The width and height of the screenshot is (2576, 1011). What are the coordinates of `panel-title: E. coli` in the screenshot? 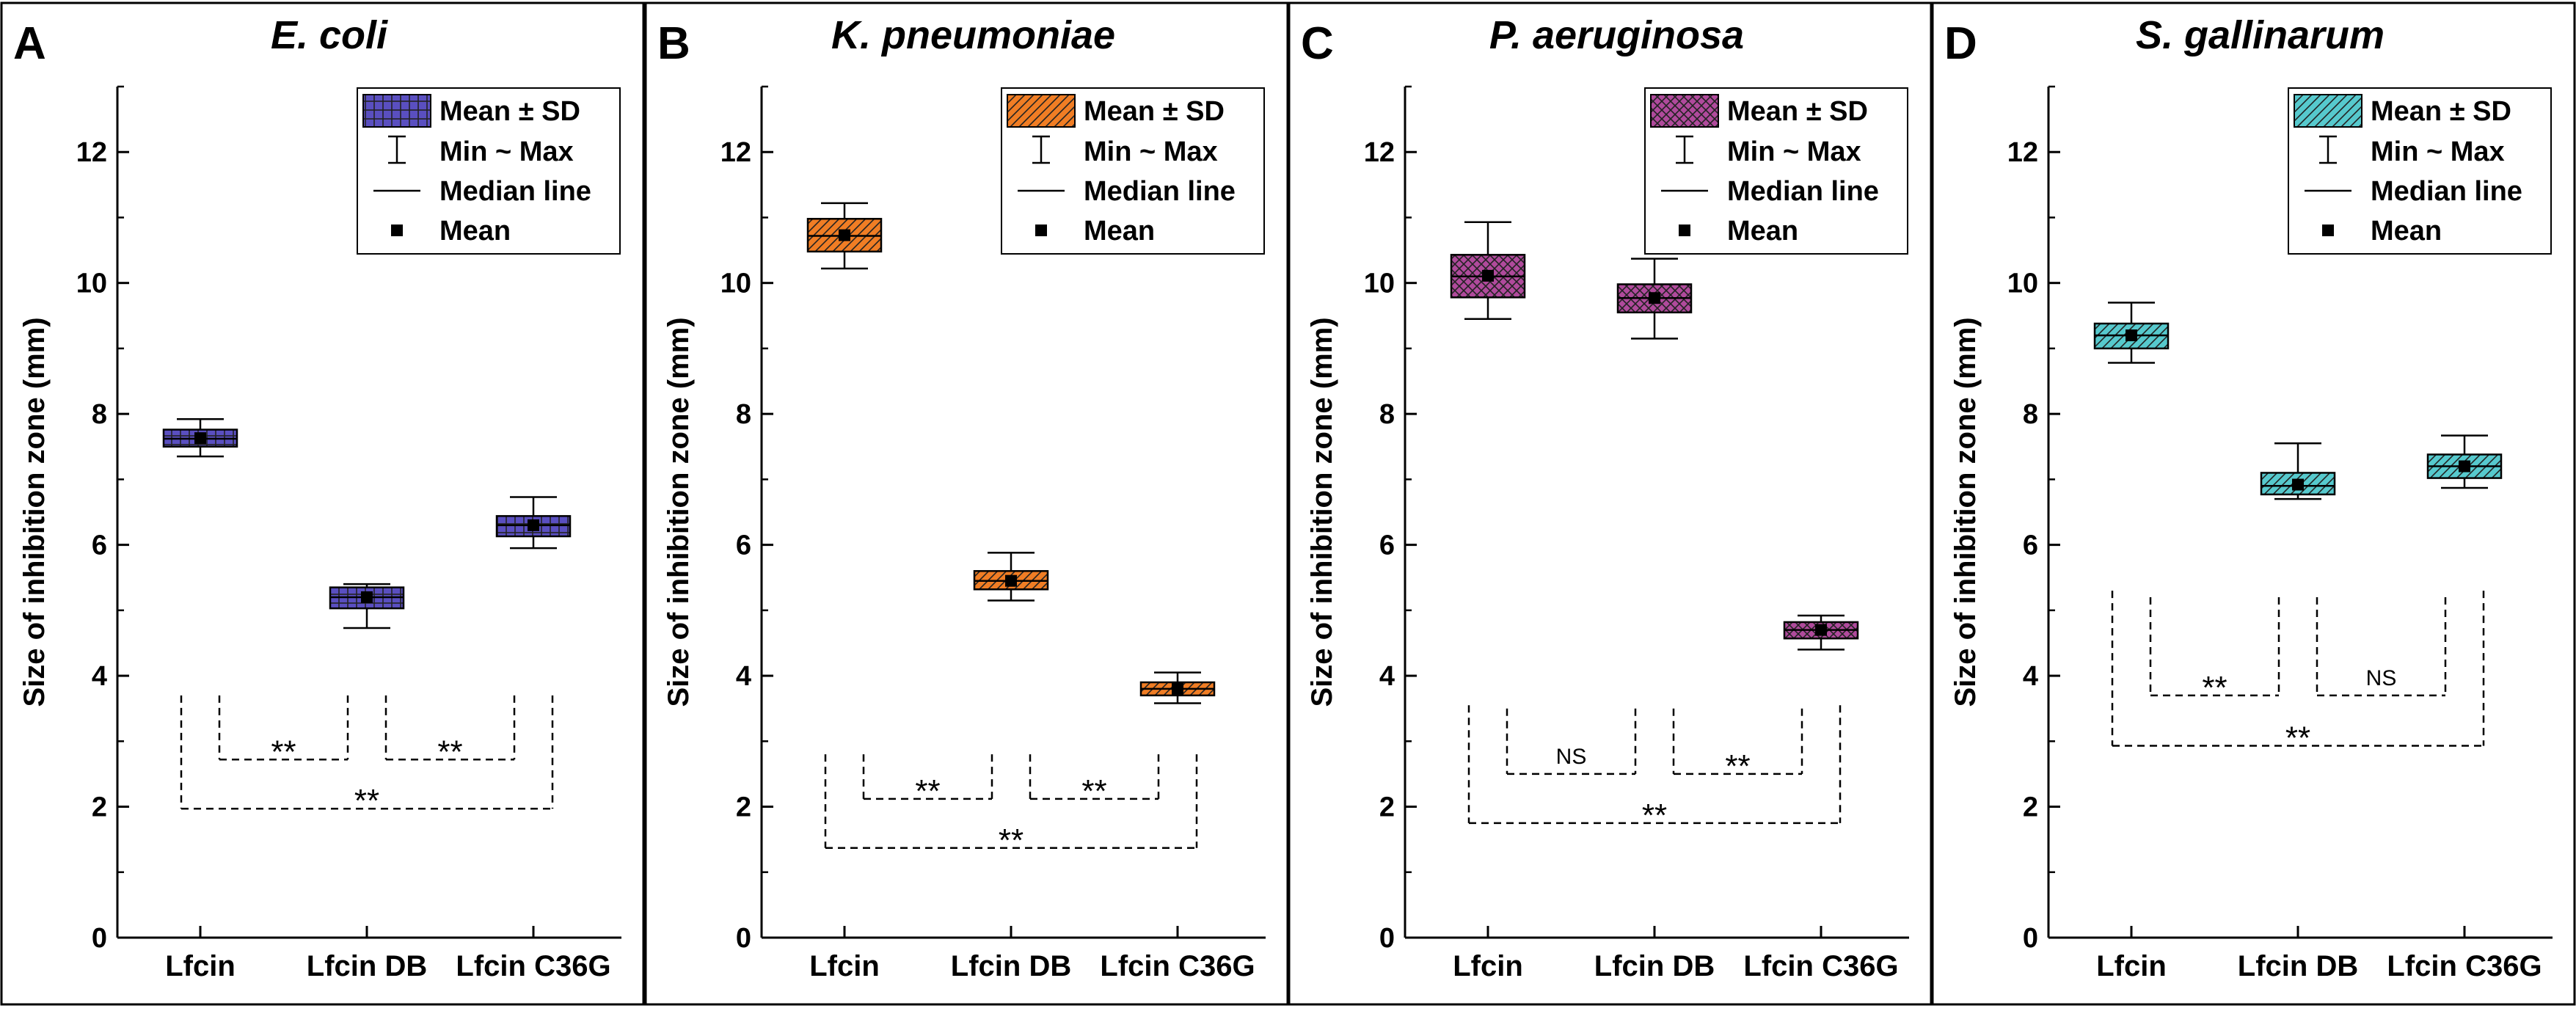 It's located at (330, 35).